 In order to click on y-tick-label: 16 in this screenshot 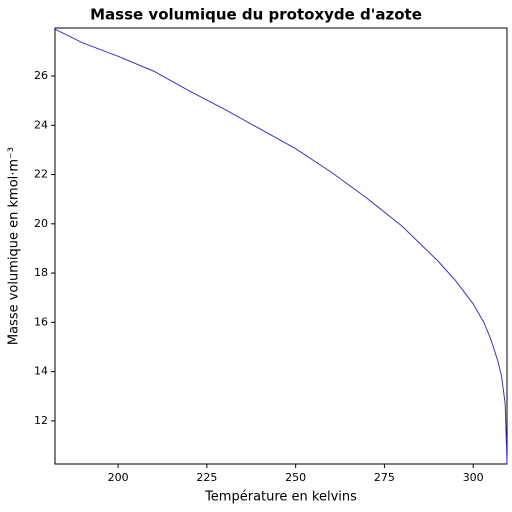, I will do `click(41, 321)`.